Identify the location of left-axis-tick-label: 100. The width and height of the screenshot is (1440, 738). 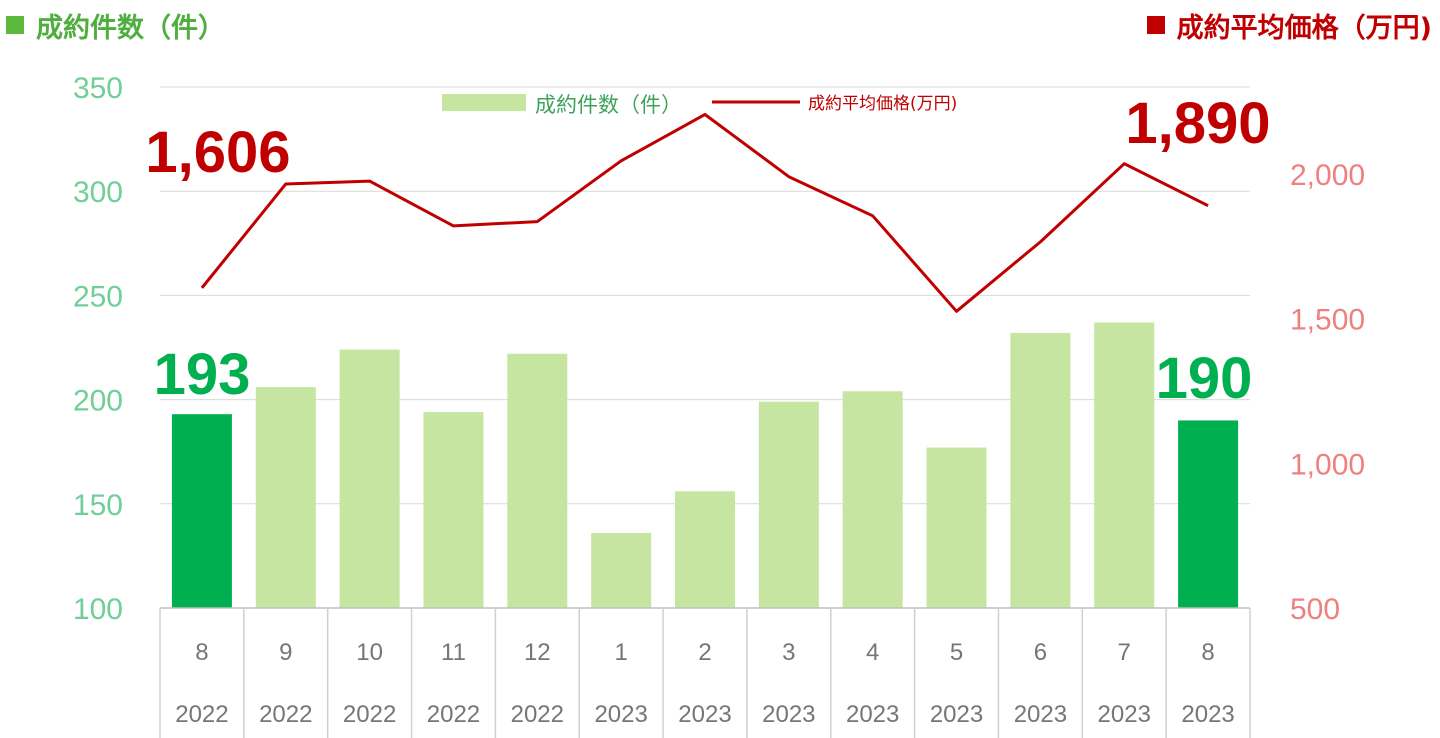
(98, 609).